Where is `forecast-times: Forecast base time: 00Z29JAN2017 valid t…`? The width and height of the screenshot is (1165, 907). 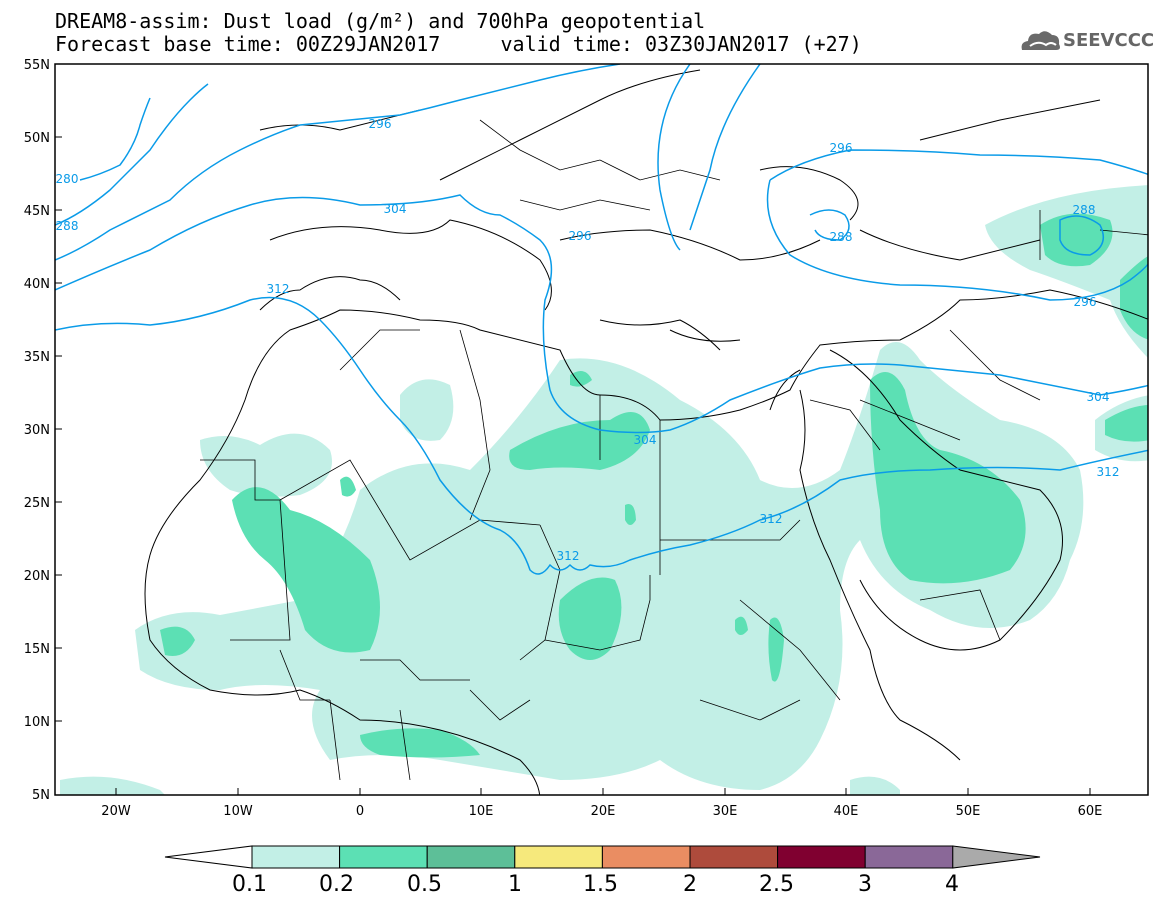
forecast-times: Forecast base time: 00Z29JAN2017 valid t… is located at coordinates (458, 44).